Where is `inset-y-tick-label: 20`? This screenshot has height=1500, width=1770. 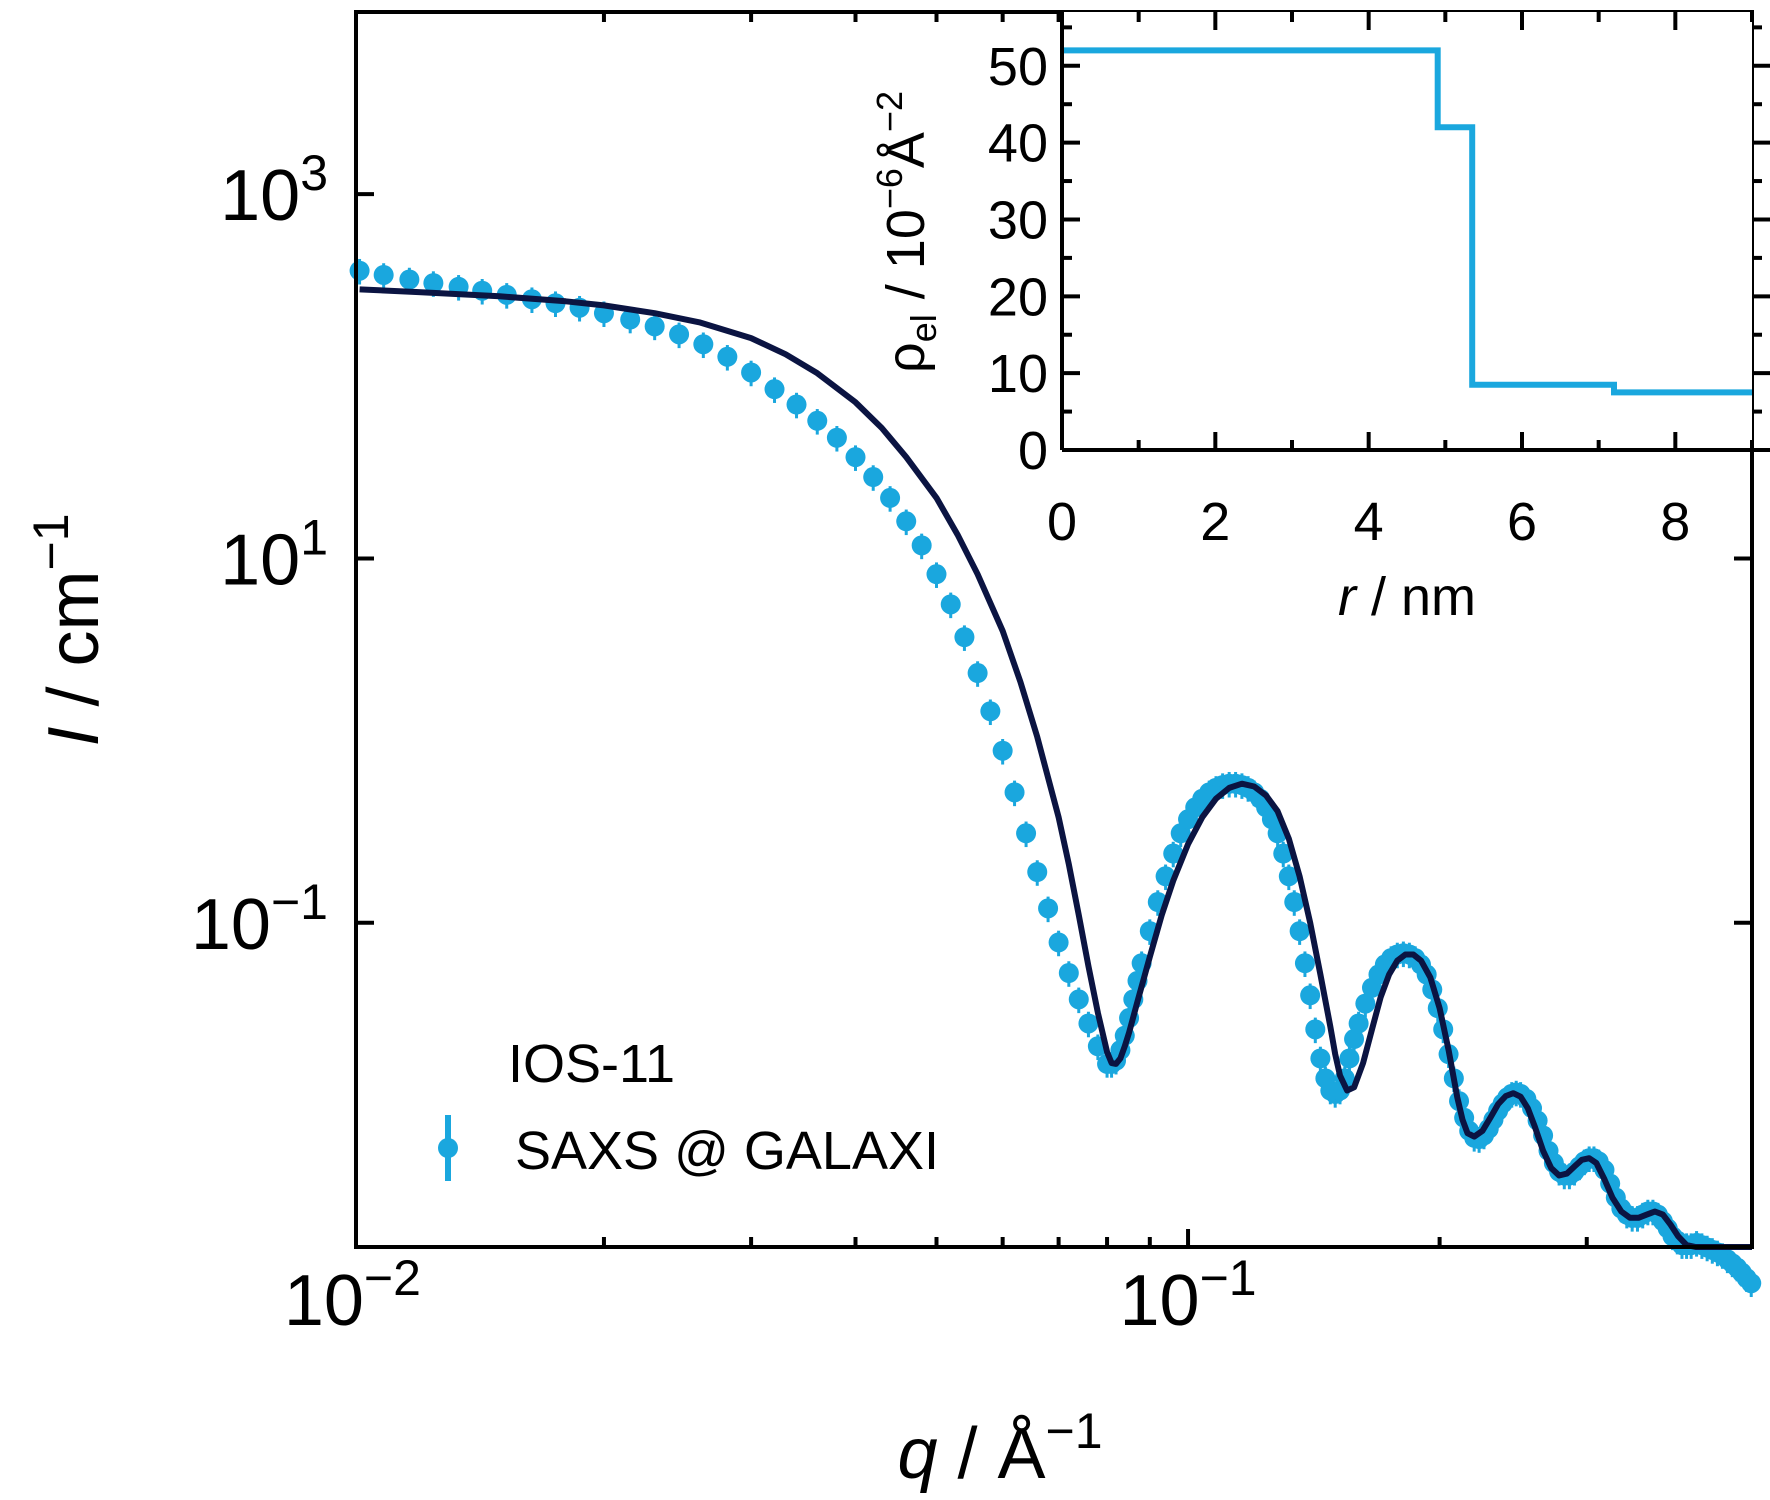 inset-y-tick-label: 20 is located at coordinates (1018, 297).